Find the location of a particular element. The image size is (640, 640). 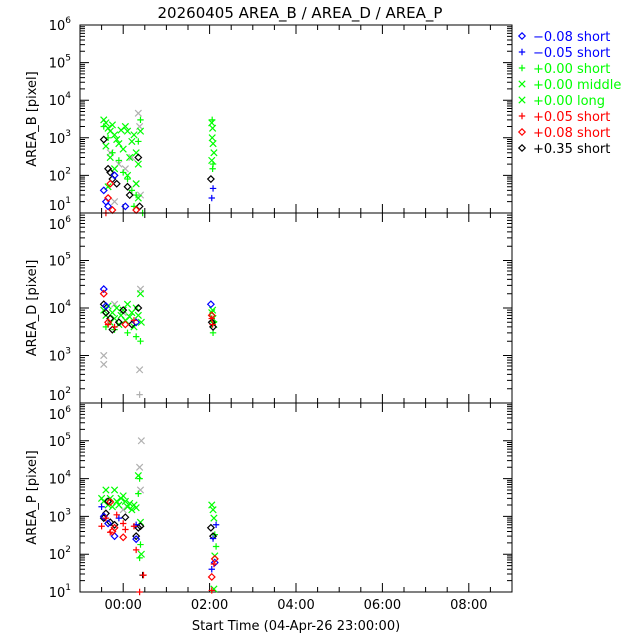

y-axis-label: AREA_P [pixel] is located at coordinates (32, 497).